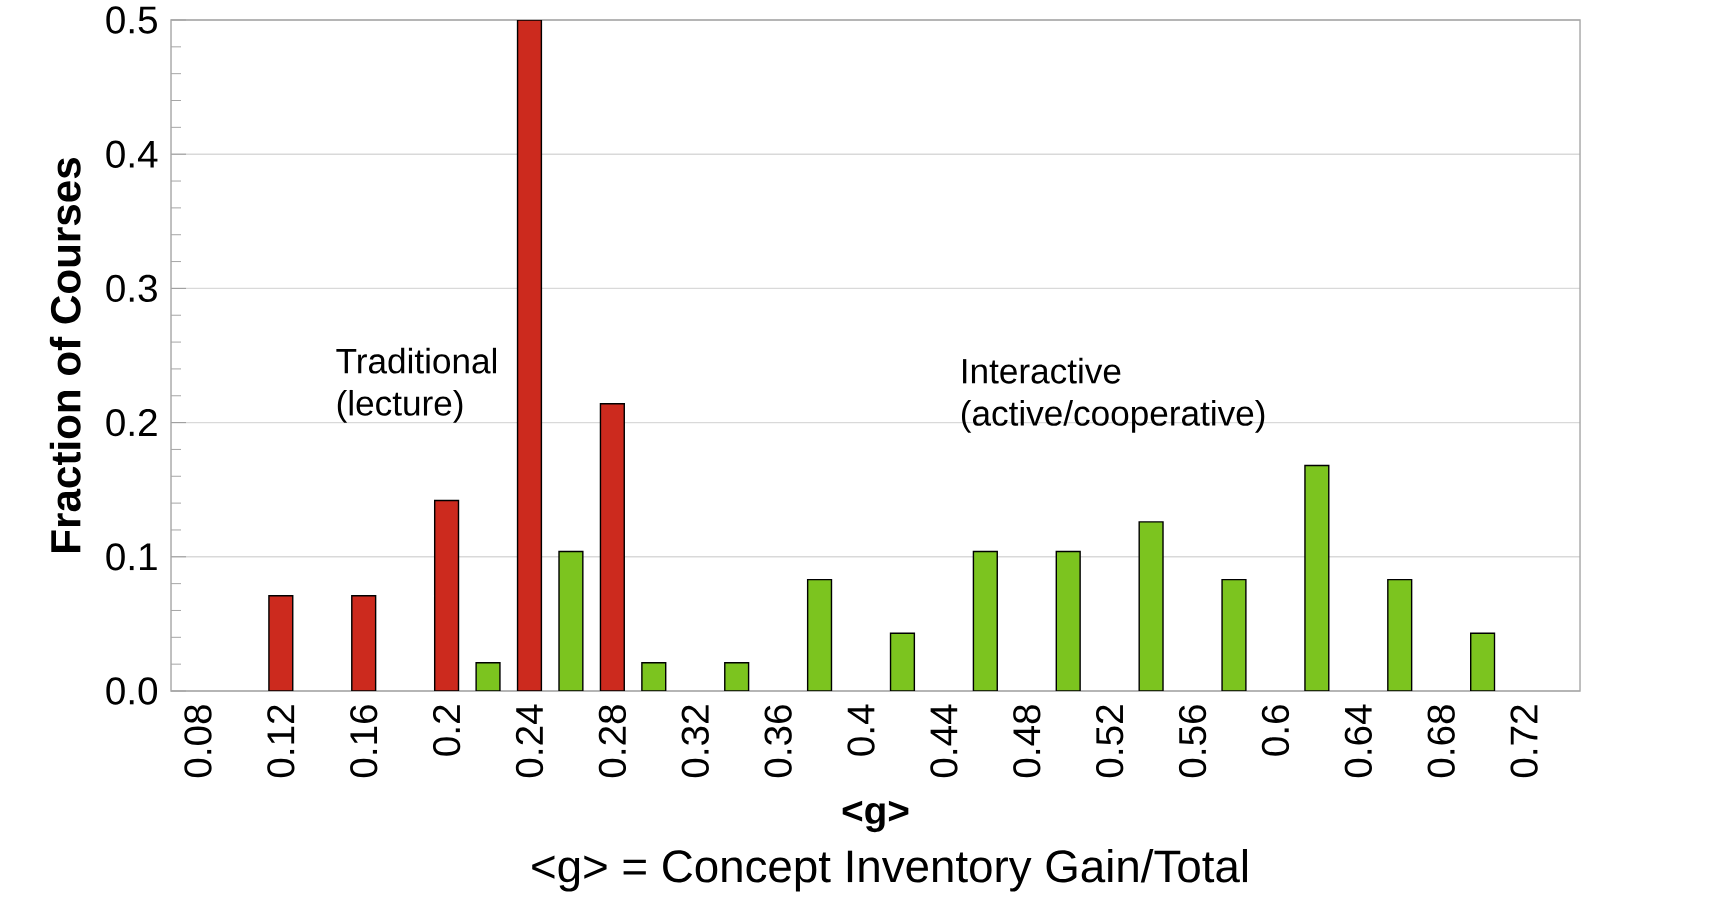 This screenshot has width=1727, height=906. I want to click on annotation: Traditional (lecture), so click(416, 385).